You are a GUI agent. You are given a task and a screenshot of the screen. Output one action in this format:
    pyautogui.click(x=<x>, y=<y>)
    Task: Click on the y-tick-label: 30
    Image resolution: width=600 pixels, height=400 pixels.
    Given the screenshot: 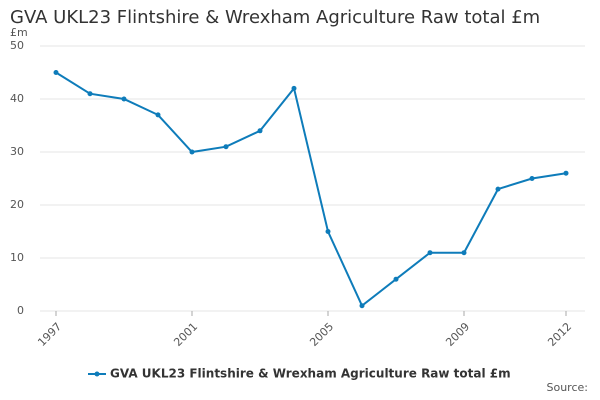 What is the action you would take?
    pyautogui.click(x=17, y=151)
    